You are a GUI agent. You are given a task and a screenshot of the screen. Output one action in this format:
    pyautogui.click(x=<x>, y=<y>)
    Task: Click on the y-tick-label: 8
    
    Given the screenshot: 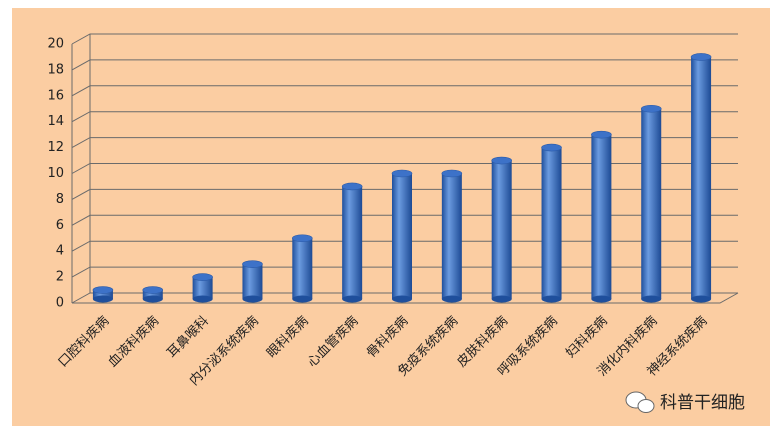 What is the action you would take?
    pyautogui.click(x=60, y=199)
    